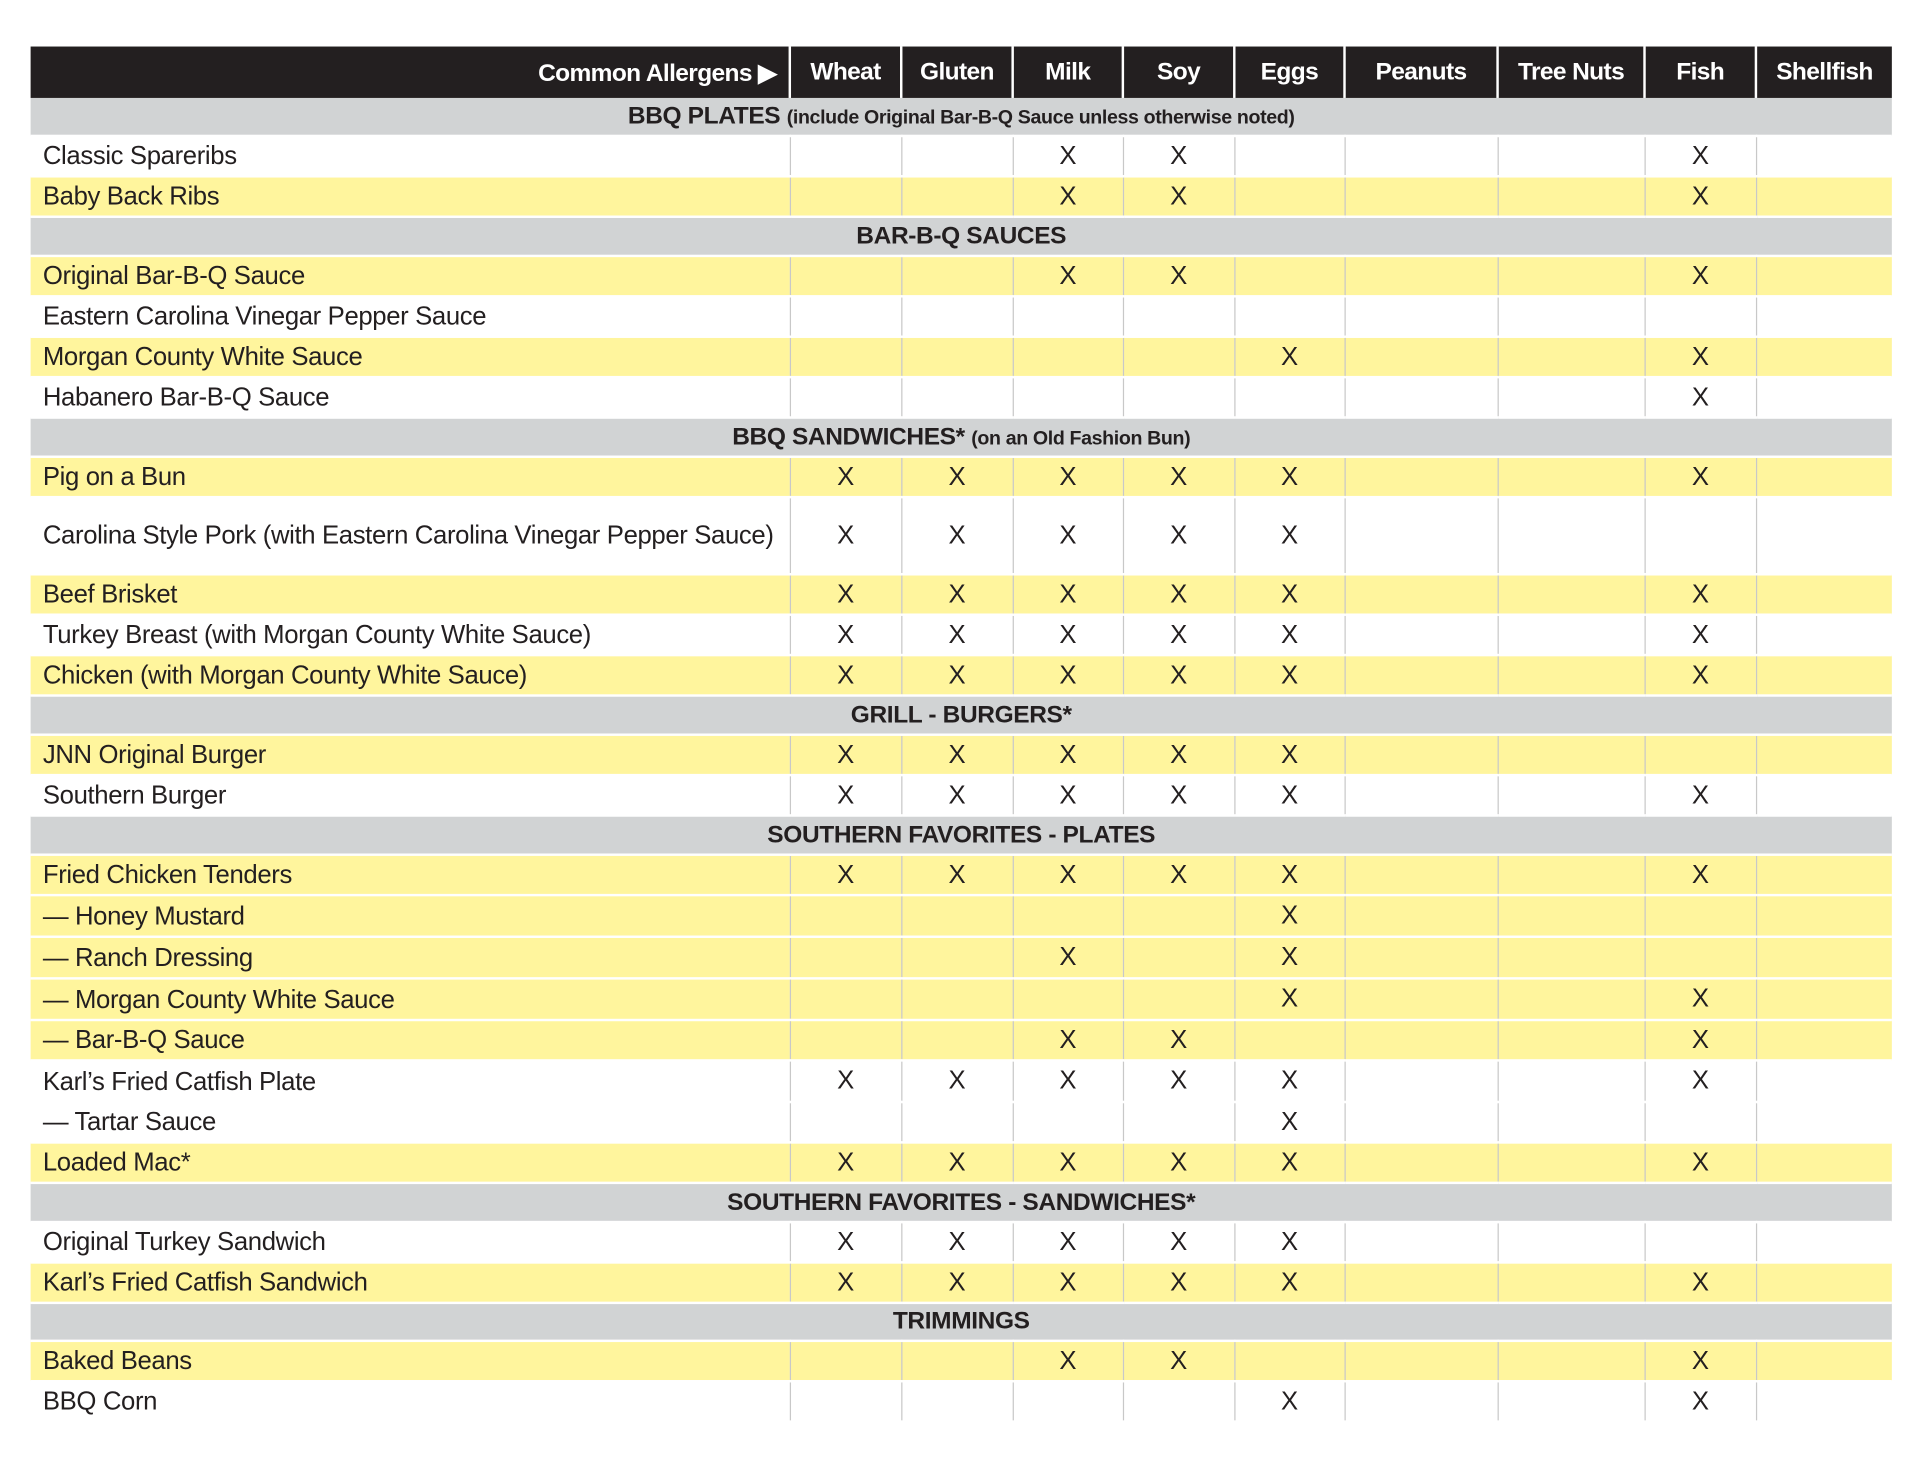 This screenshot has width=1920, height=1484. I want to click on section-title: BBQ PLATES, so click(704, 116).